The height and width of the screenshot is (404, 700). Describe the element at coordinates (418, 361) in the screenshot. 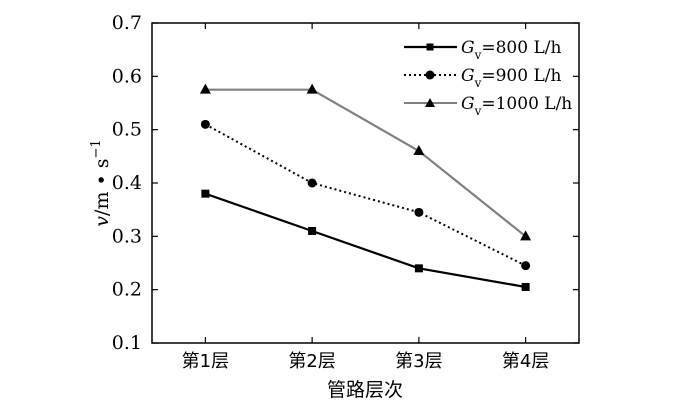

I see `x-tick-label: 第3层` at that location.